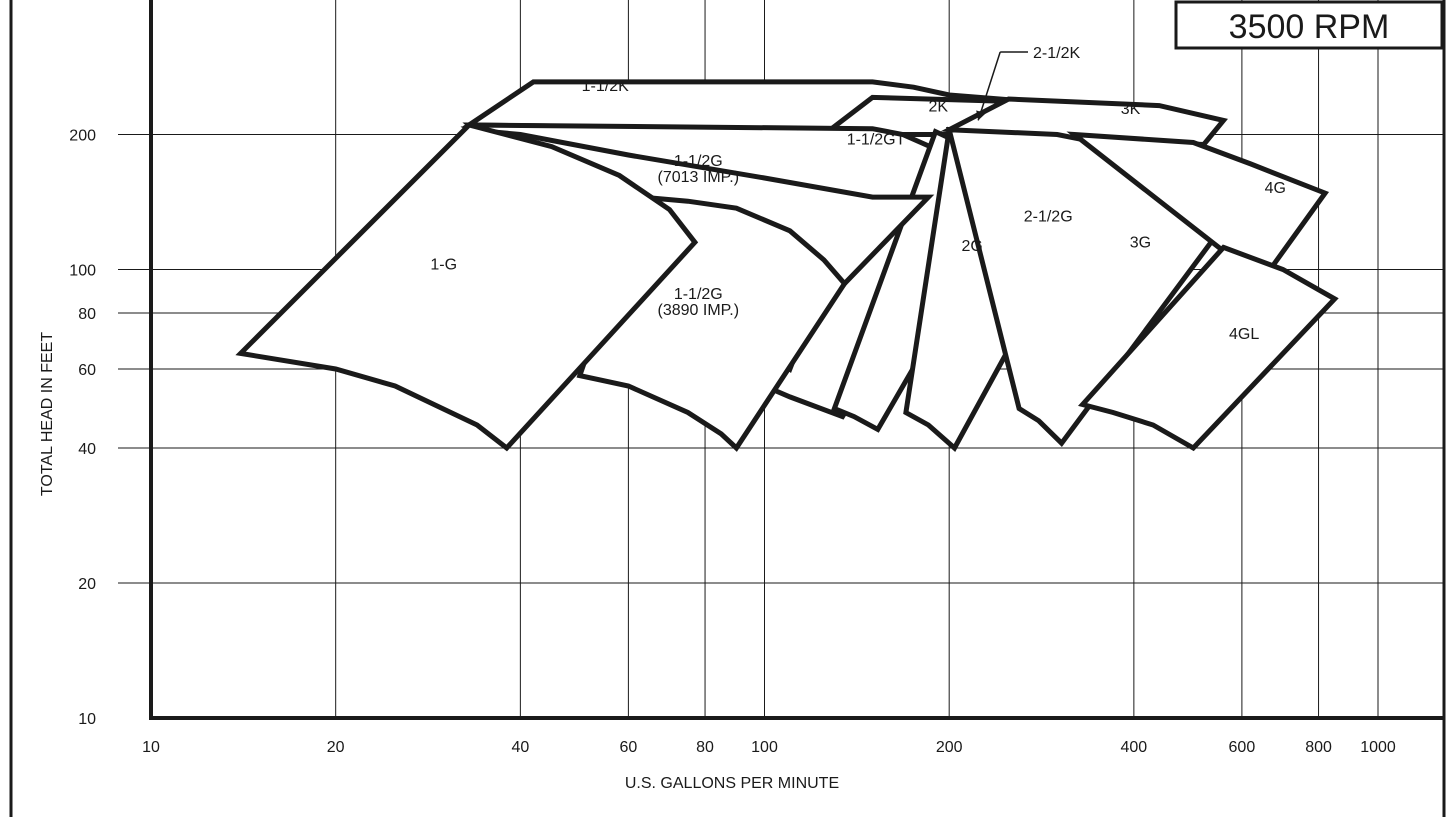  I want to click on x-tick-200: 200, so click(949, 747).